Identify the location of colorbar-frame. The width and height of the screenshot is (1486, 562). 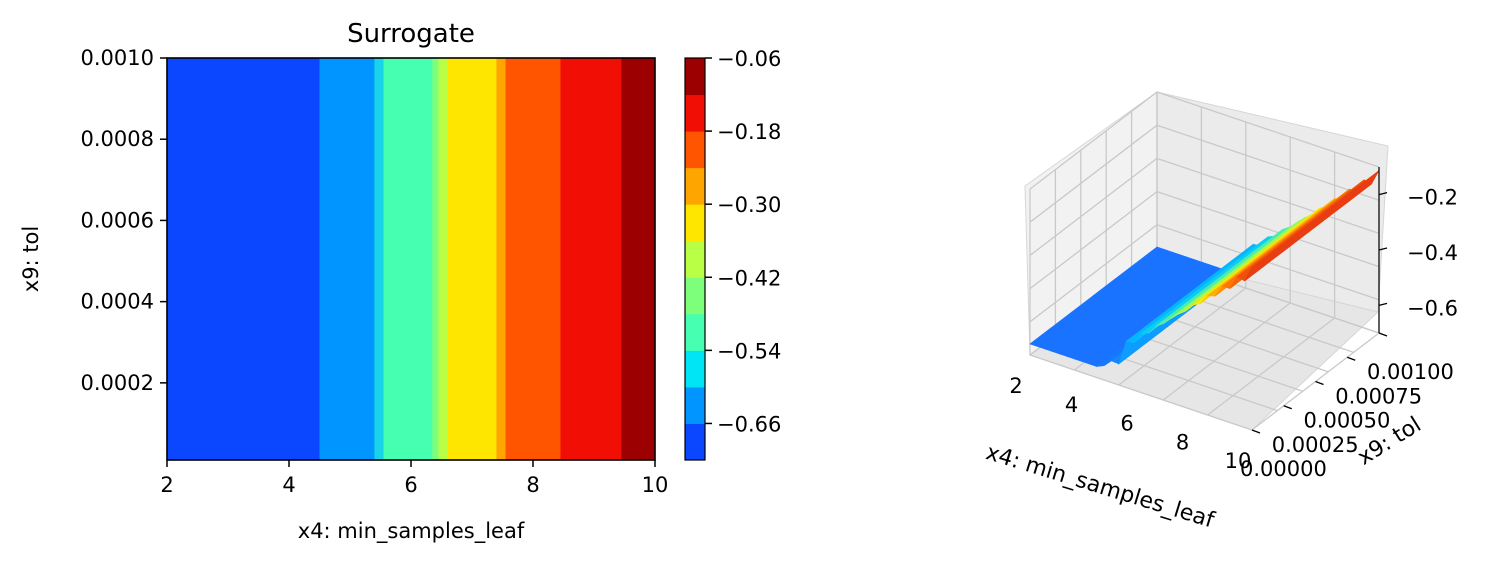
(695, 259).